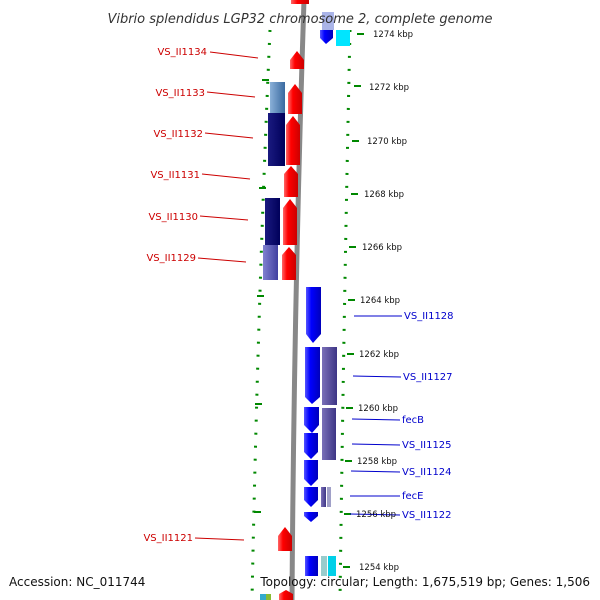 The height and width of the screenshot is (600, 600). Describe the element at coordinates (171, 258) in the screenshot. I see `gene-label: VS_II1129` at that location.